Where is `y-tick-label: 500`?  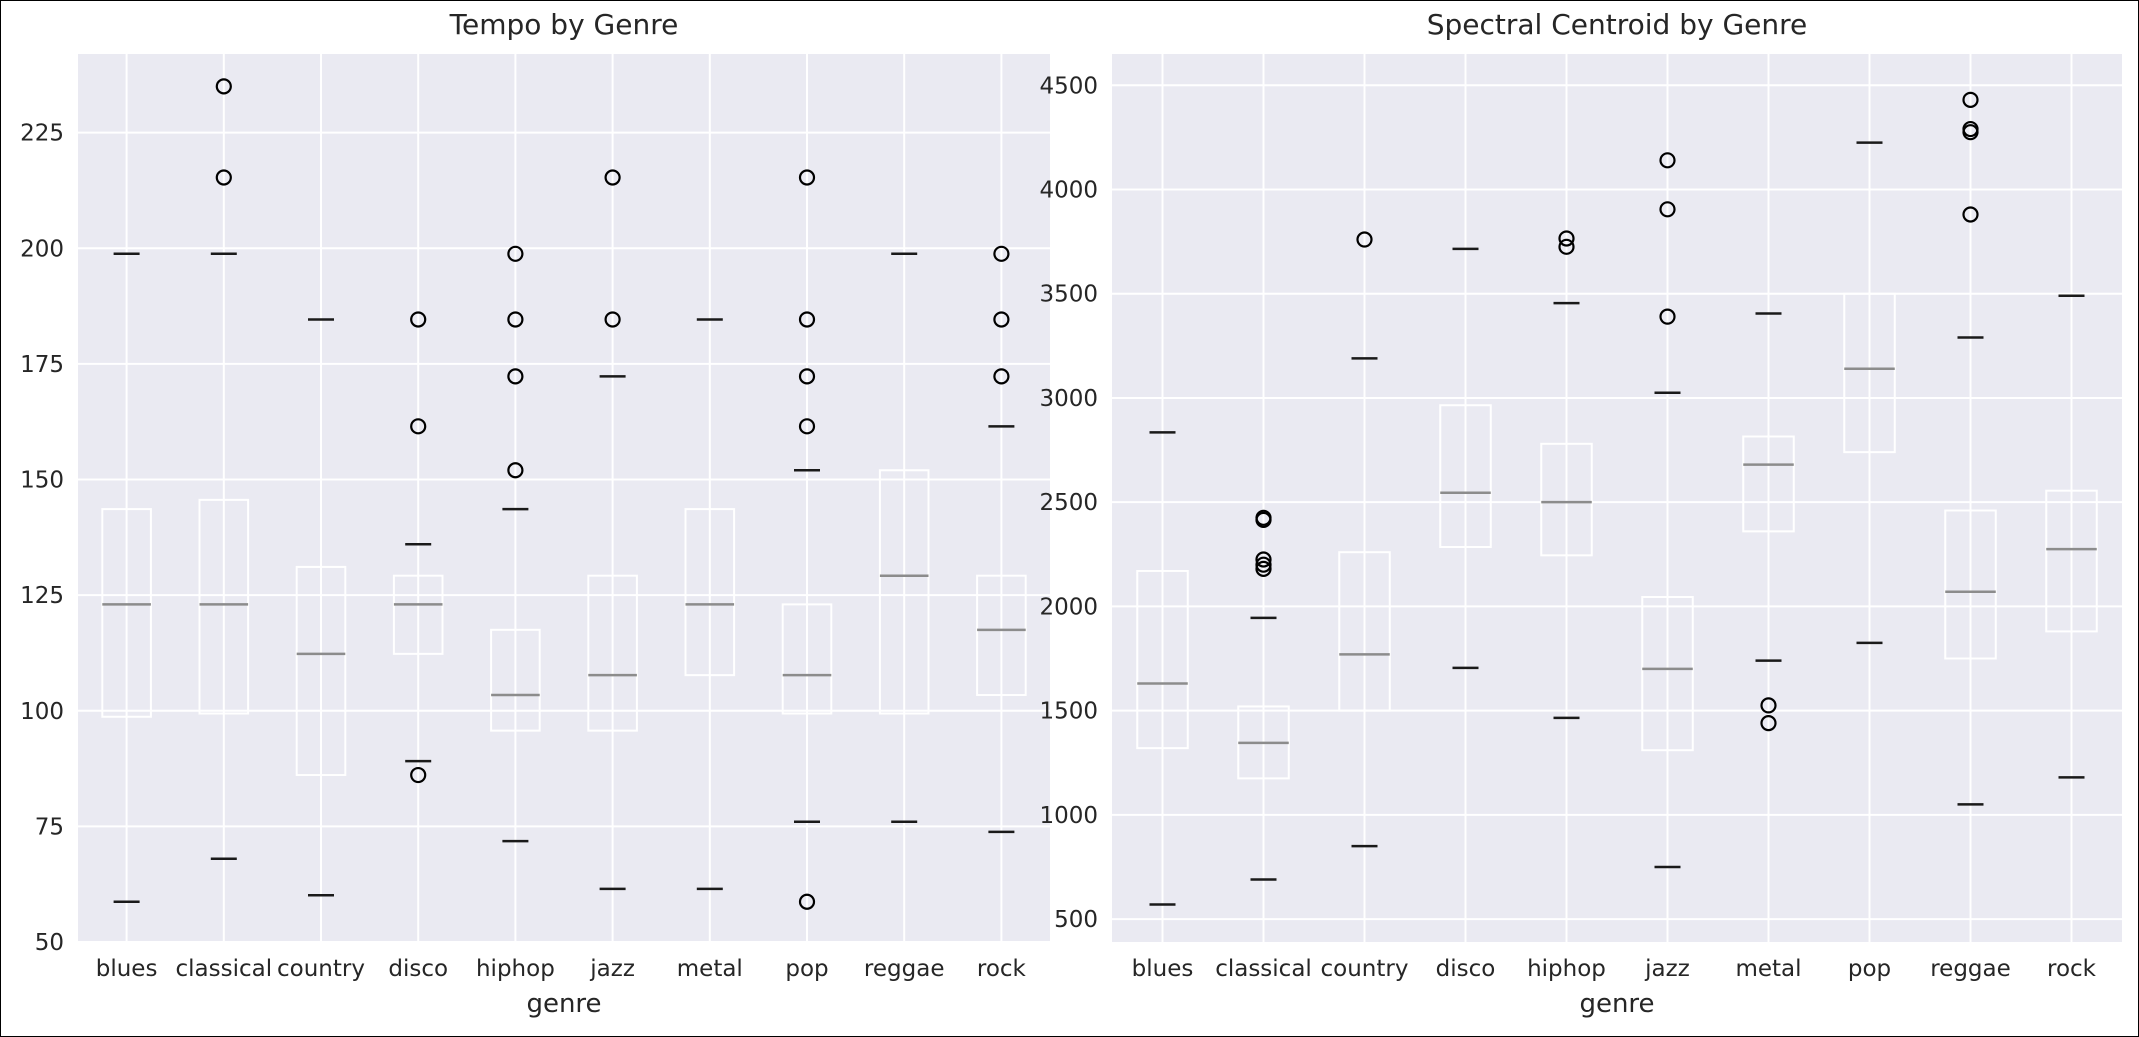 y-tick-label: 500 is located at coordinates (1076, 920).